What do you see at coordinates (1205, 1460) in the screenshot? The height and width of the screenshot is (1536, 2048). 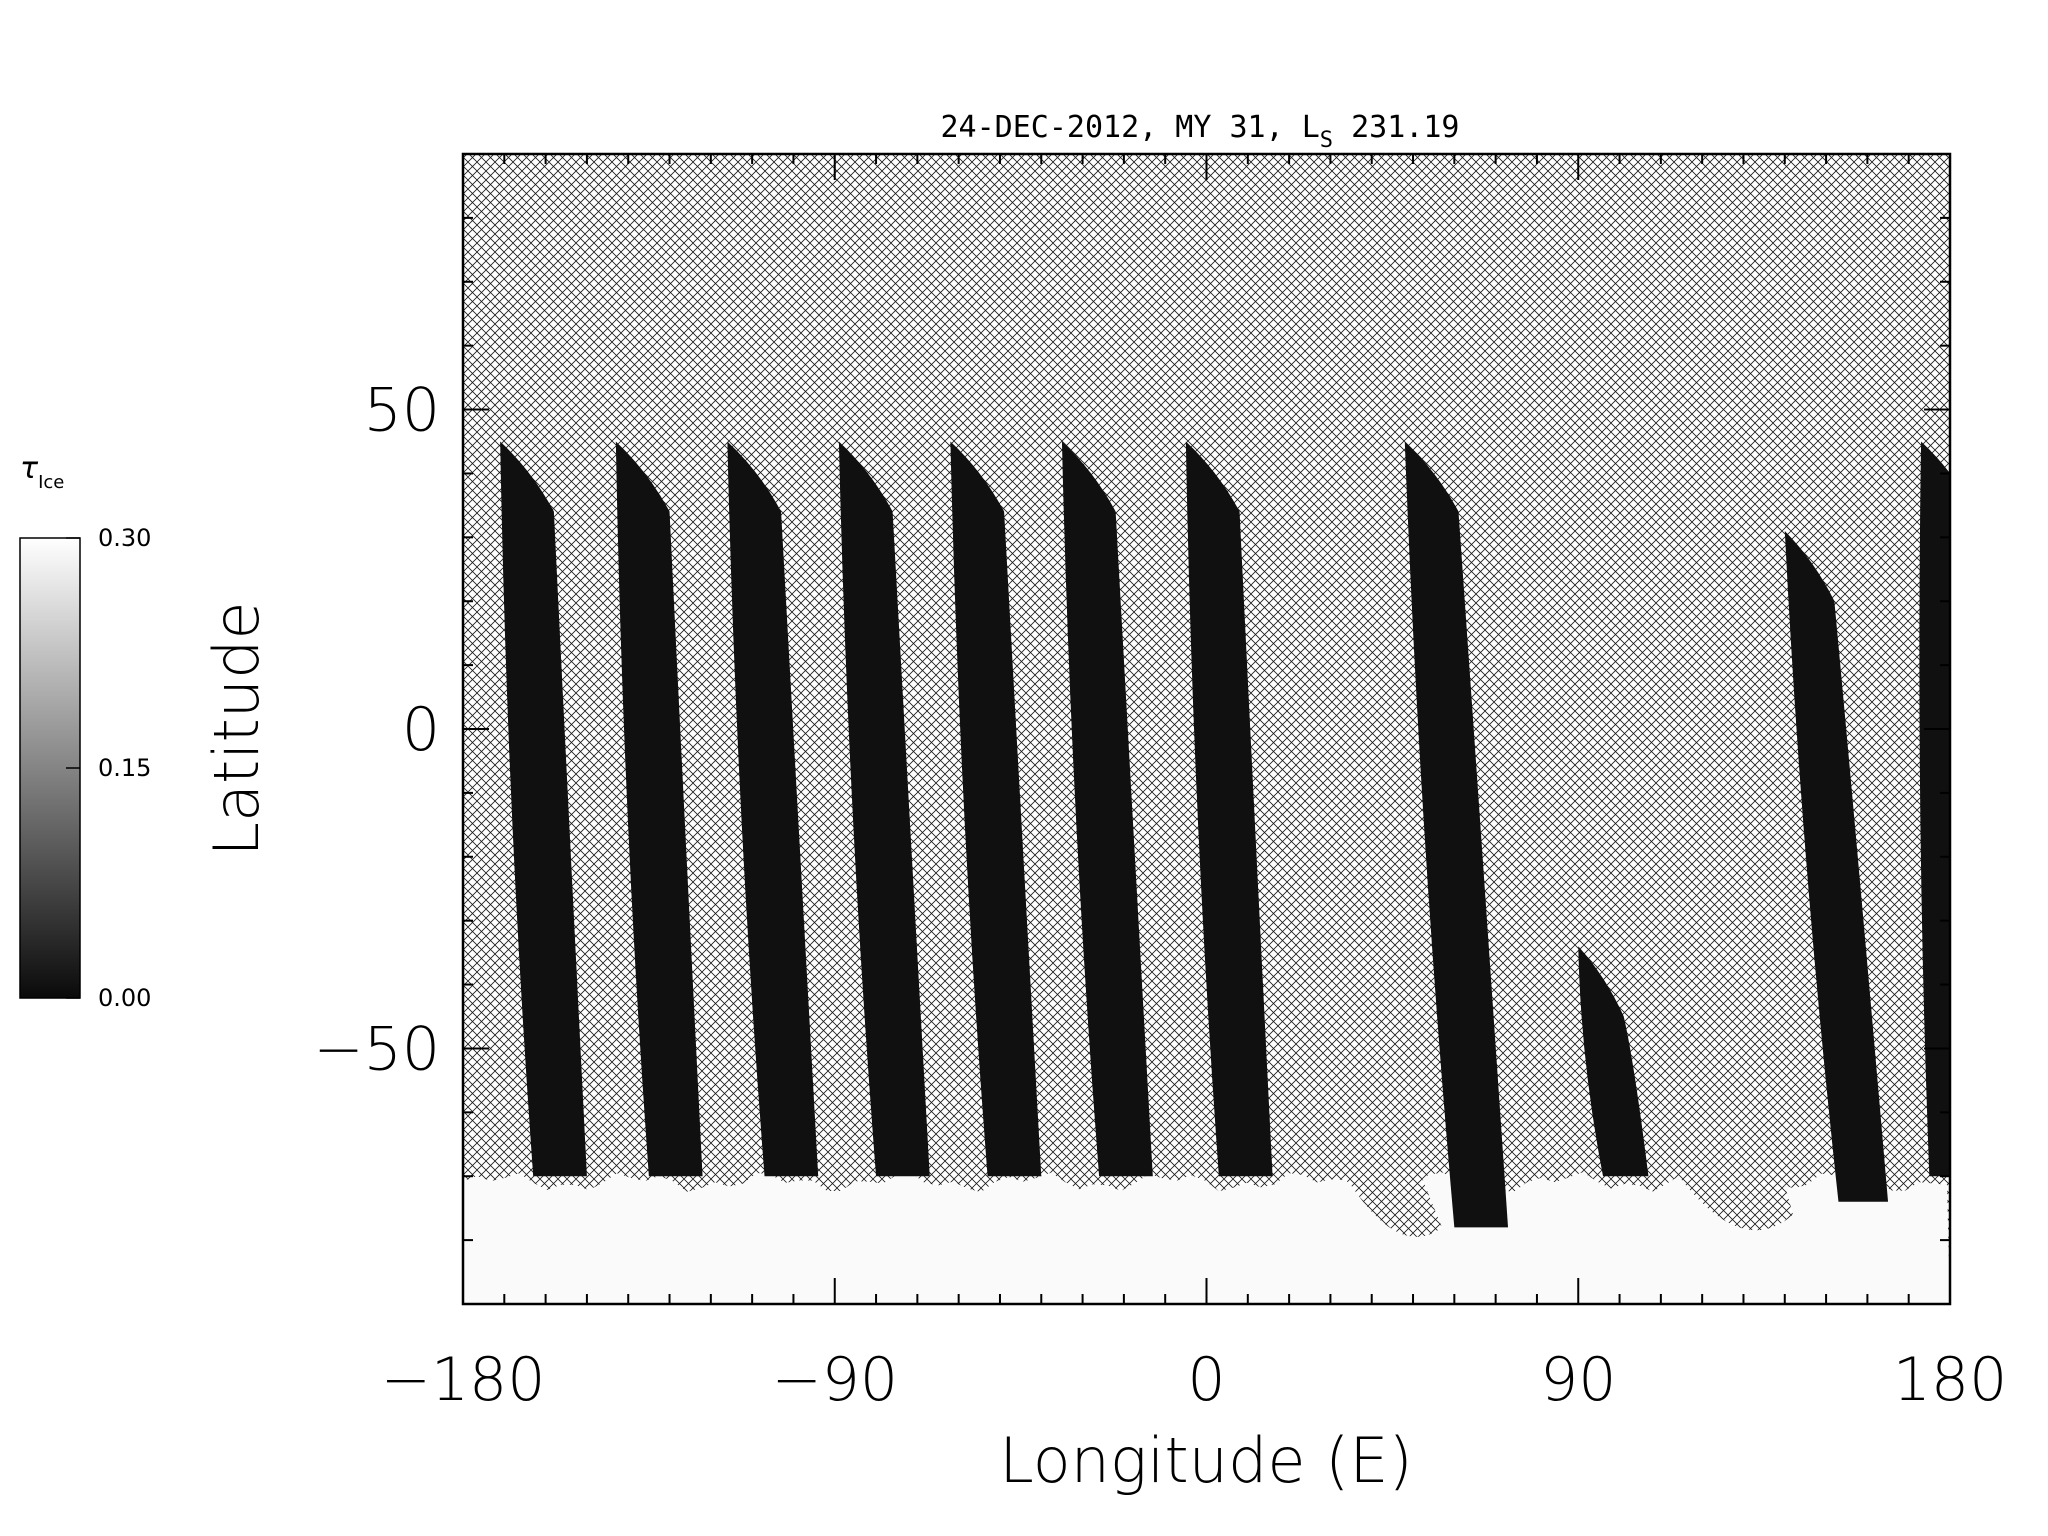 I see `x-axis-label: Longitude (E)` at bounding box center [1205, 1460].